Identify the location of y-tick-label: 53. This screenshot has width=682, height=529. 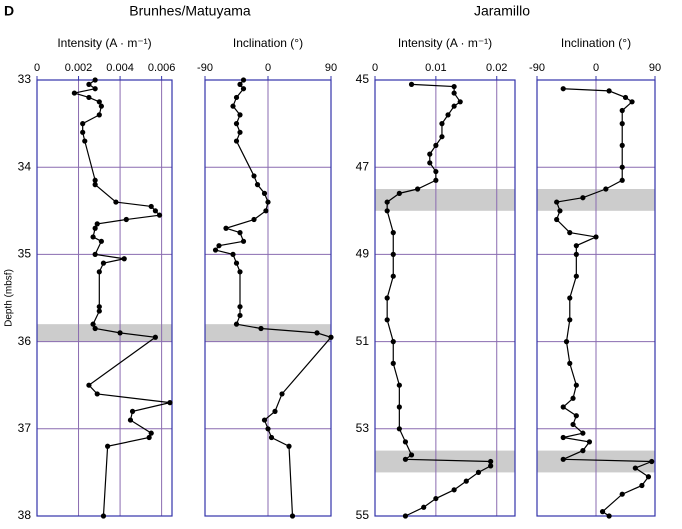
(363, 428).